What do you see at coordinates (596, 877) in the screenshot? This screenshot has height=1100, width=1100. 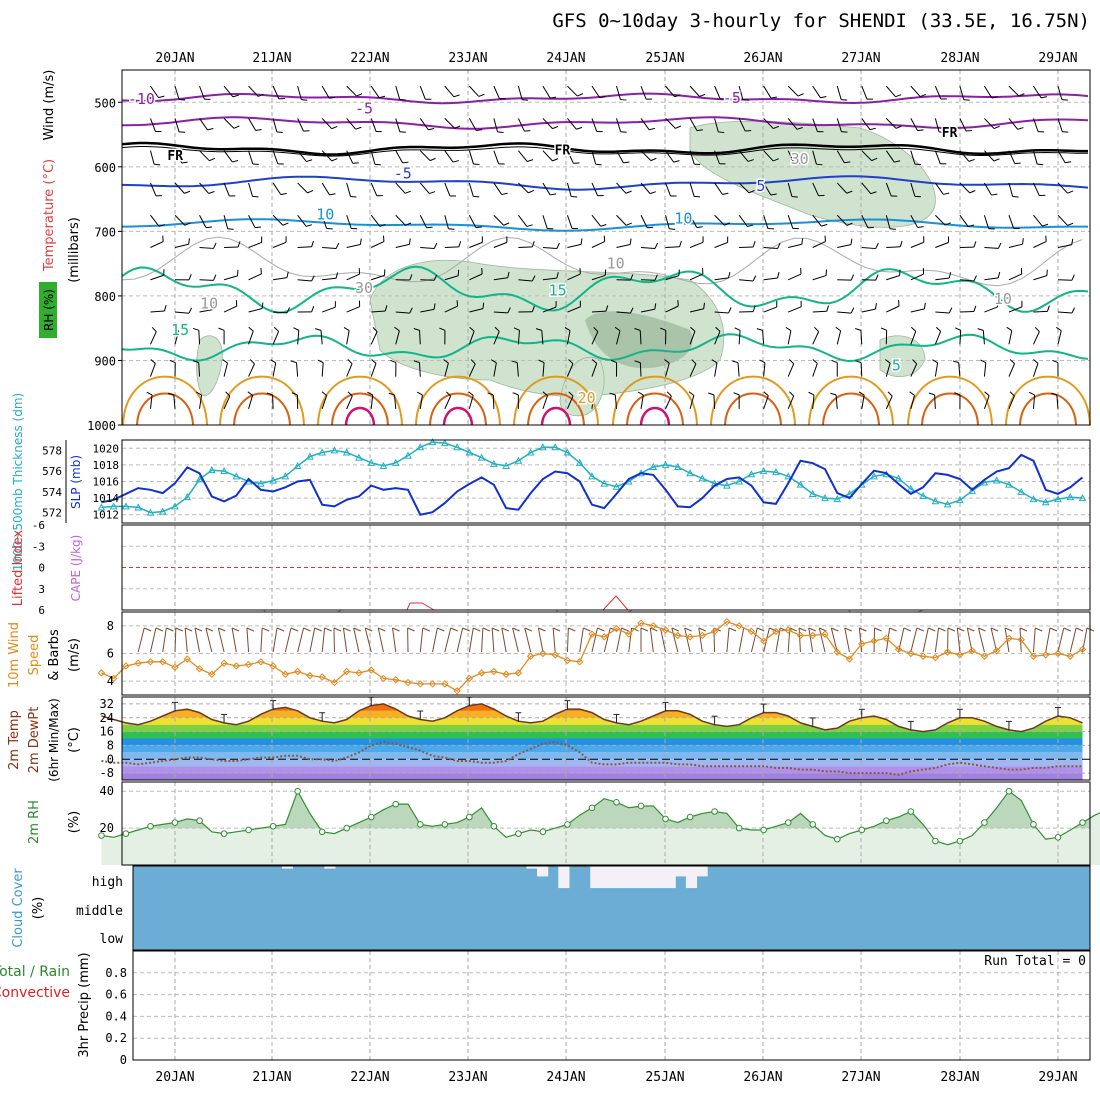 I see `cloud-high-bar` at bounding box center [596, 877].